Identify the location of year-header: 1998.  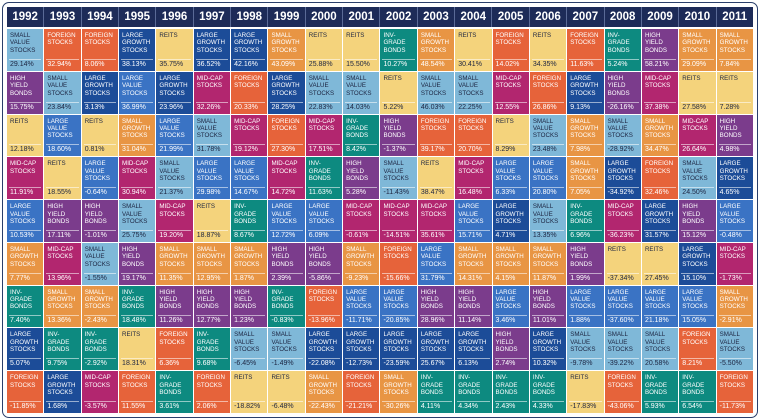
(250, 17).